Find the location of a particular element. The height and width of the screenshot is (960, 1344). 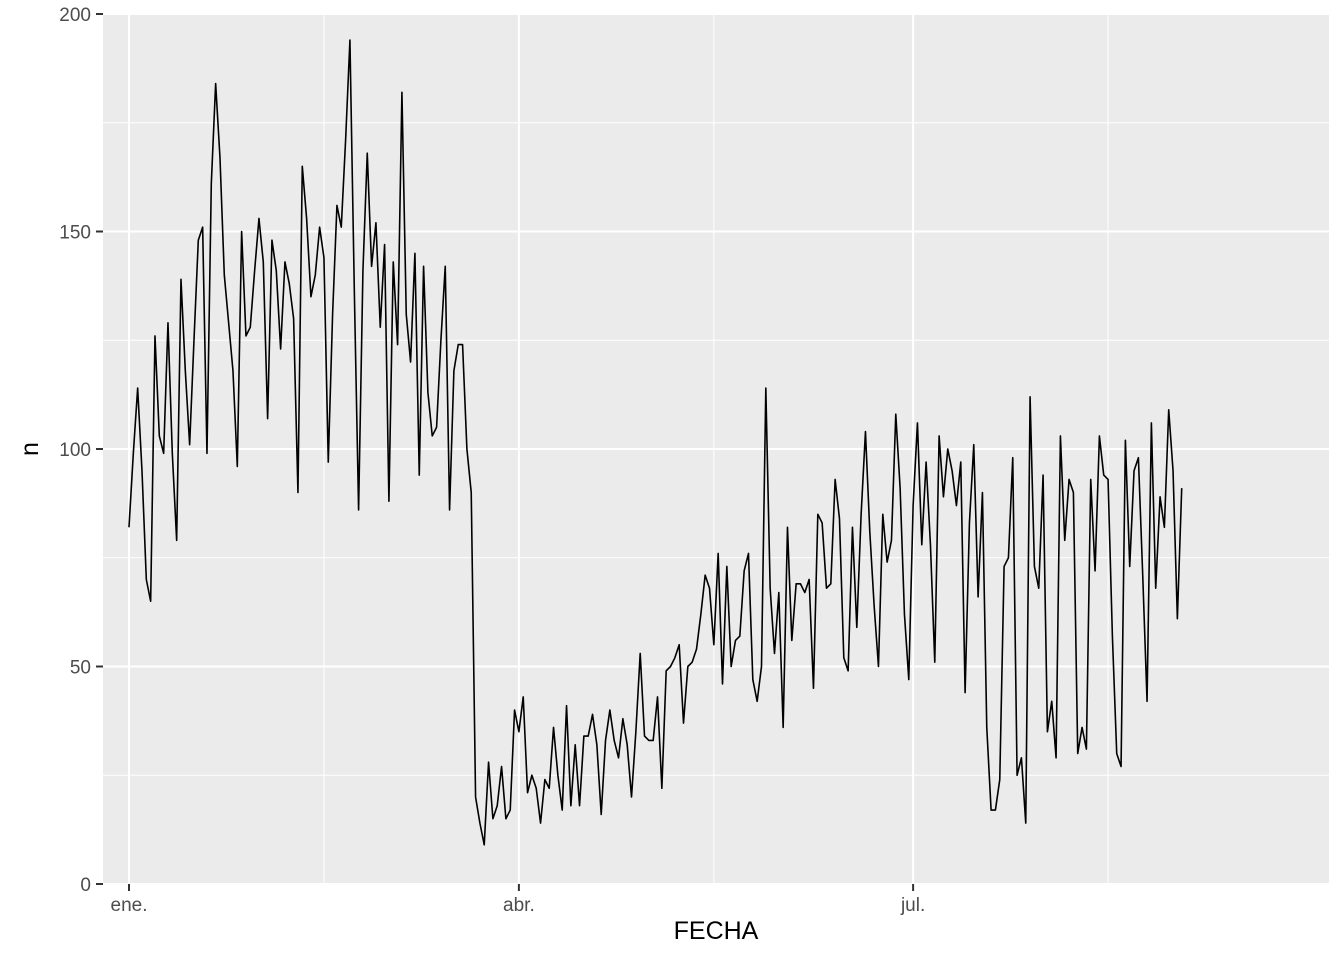

y-tick-label: 100 is located at coordinates (75, 450).